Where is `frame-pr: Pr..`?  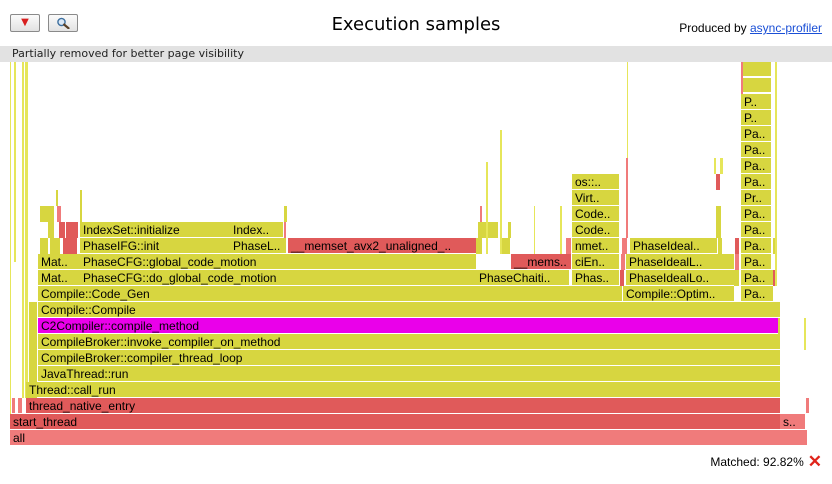 frame-pr: Pr.. is located at coordinates (756, 197).